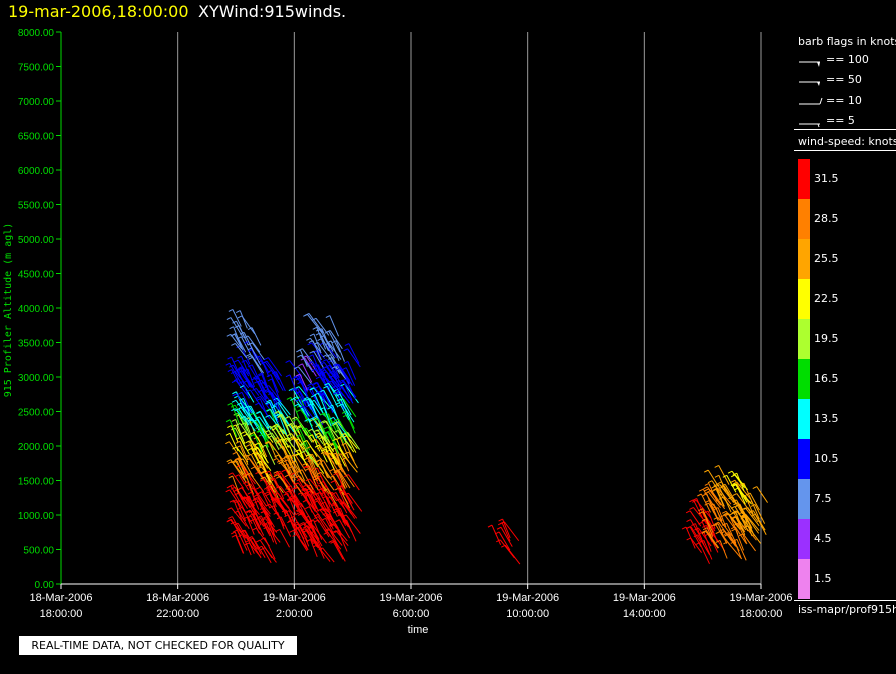  I want to click on color-scale-swatch, so click(804, 339).